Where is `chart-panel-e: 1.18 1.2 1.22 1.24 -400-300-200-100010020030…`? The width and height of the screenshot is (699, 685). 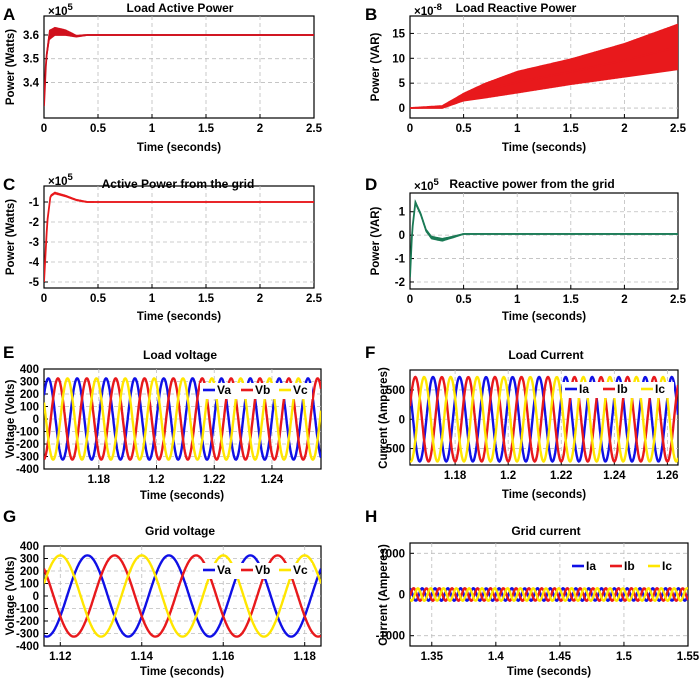 chart-panel-e: 1.18 1.2 1.22 1.24 -400-300-200-100010020030… is located at coordinates (162, 422).